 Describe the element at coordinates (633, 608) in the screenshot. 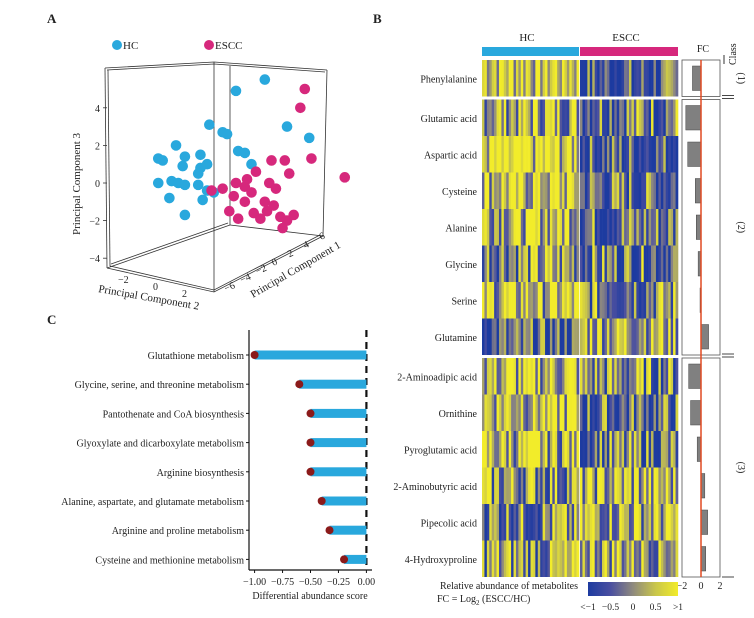

I see `colorscale-tick-label: 0` at that location.